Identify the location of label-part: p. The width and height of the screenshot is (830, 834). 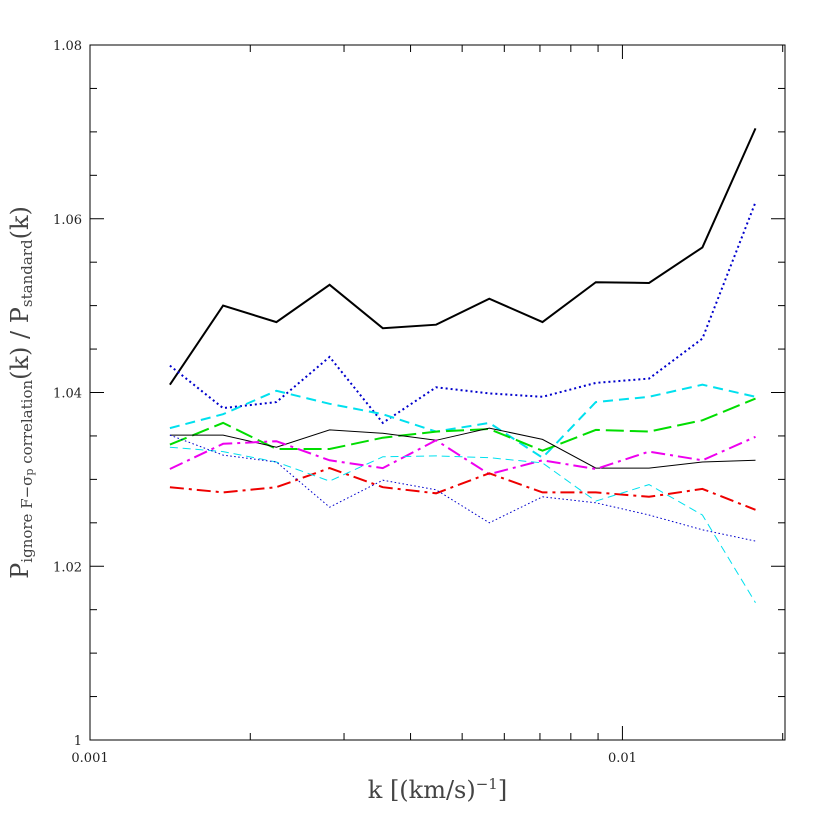
(29, 472).